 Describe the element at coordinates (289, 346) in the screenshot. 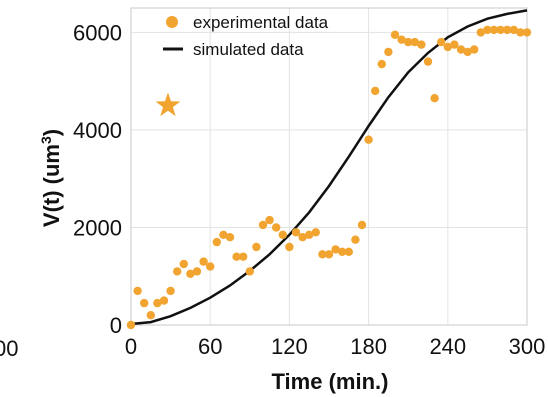

I see `x-tick-label: 120` at that location.